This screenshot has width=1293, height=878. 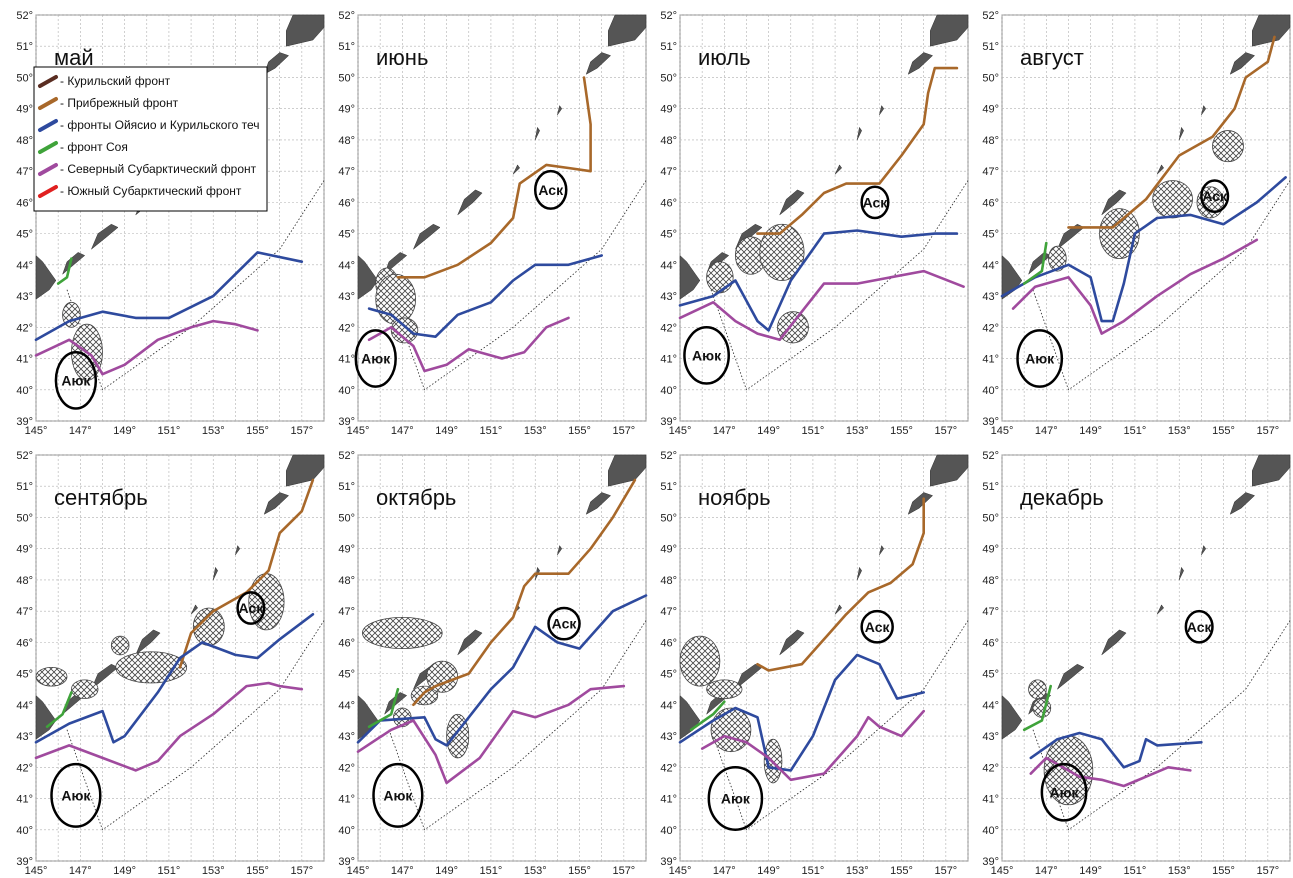 What do you see at coordinates (246, 573) in the screenshot?
I see `front-coastal` at bounding box center [246, 573].